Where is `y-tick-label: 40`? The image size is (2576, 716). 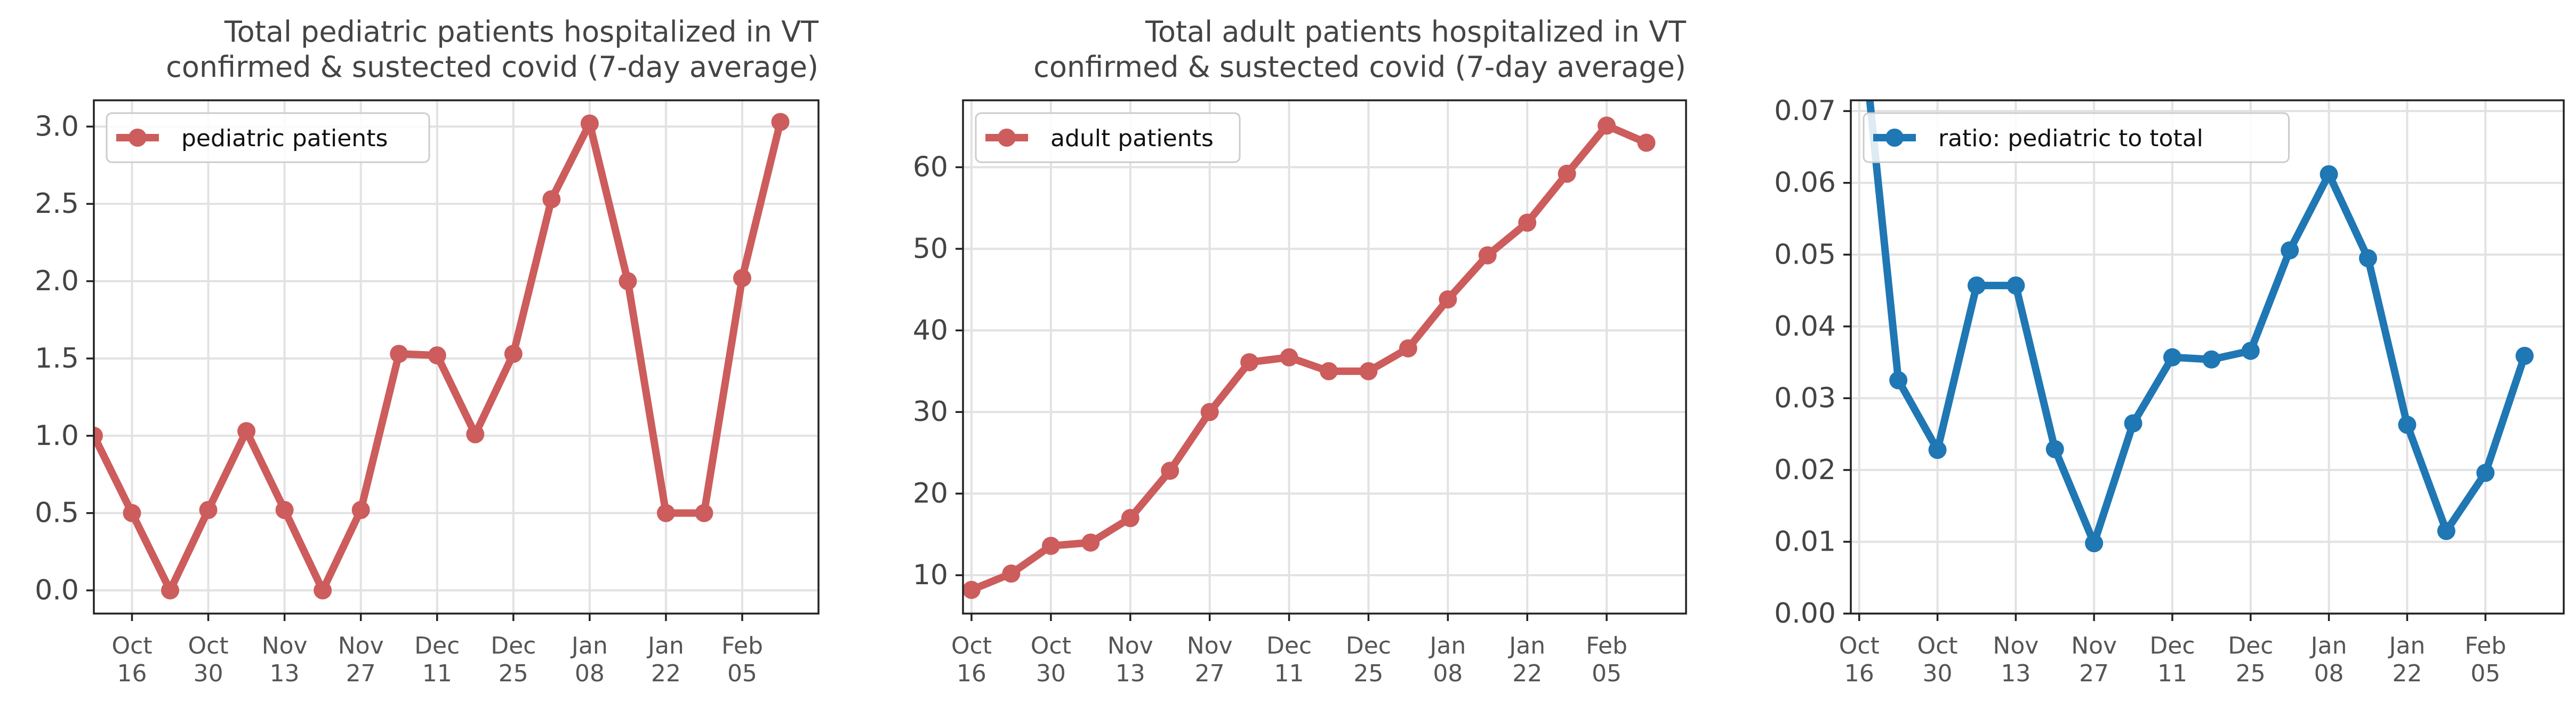
y-tick-label: 40 is located at coordinates (930, 330).